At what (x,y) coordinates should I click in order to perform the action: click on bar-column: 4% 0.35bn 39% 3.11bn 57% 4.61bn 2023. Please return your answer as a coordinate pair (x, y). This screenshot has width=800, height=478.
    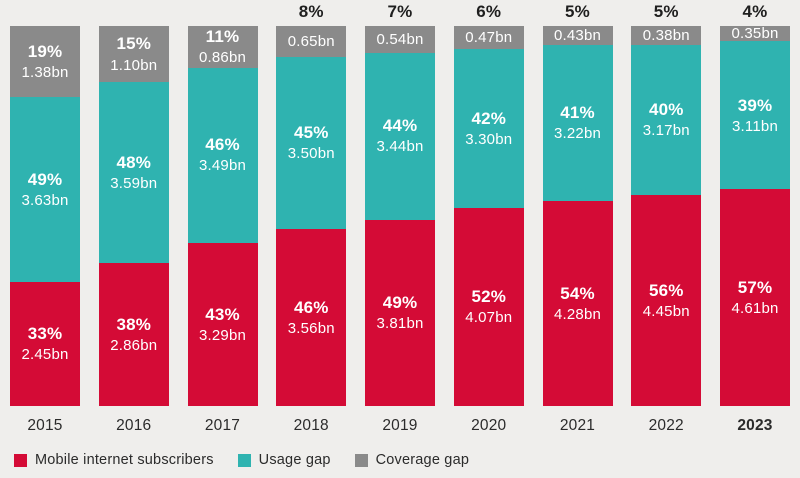
    Looking at the image, I should click on (755, 221).